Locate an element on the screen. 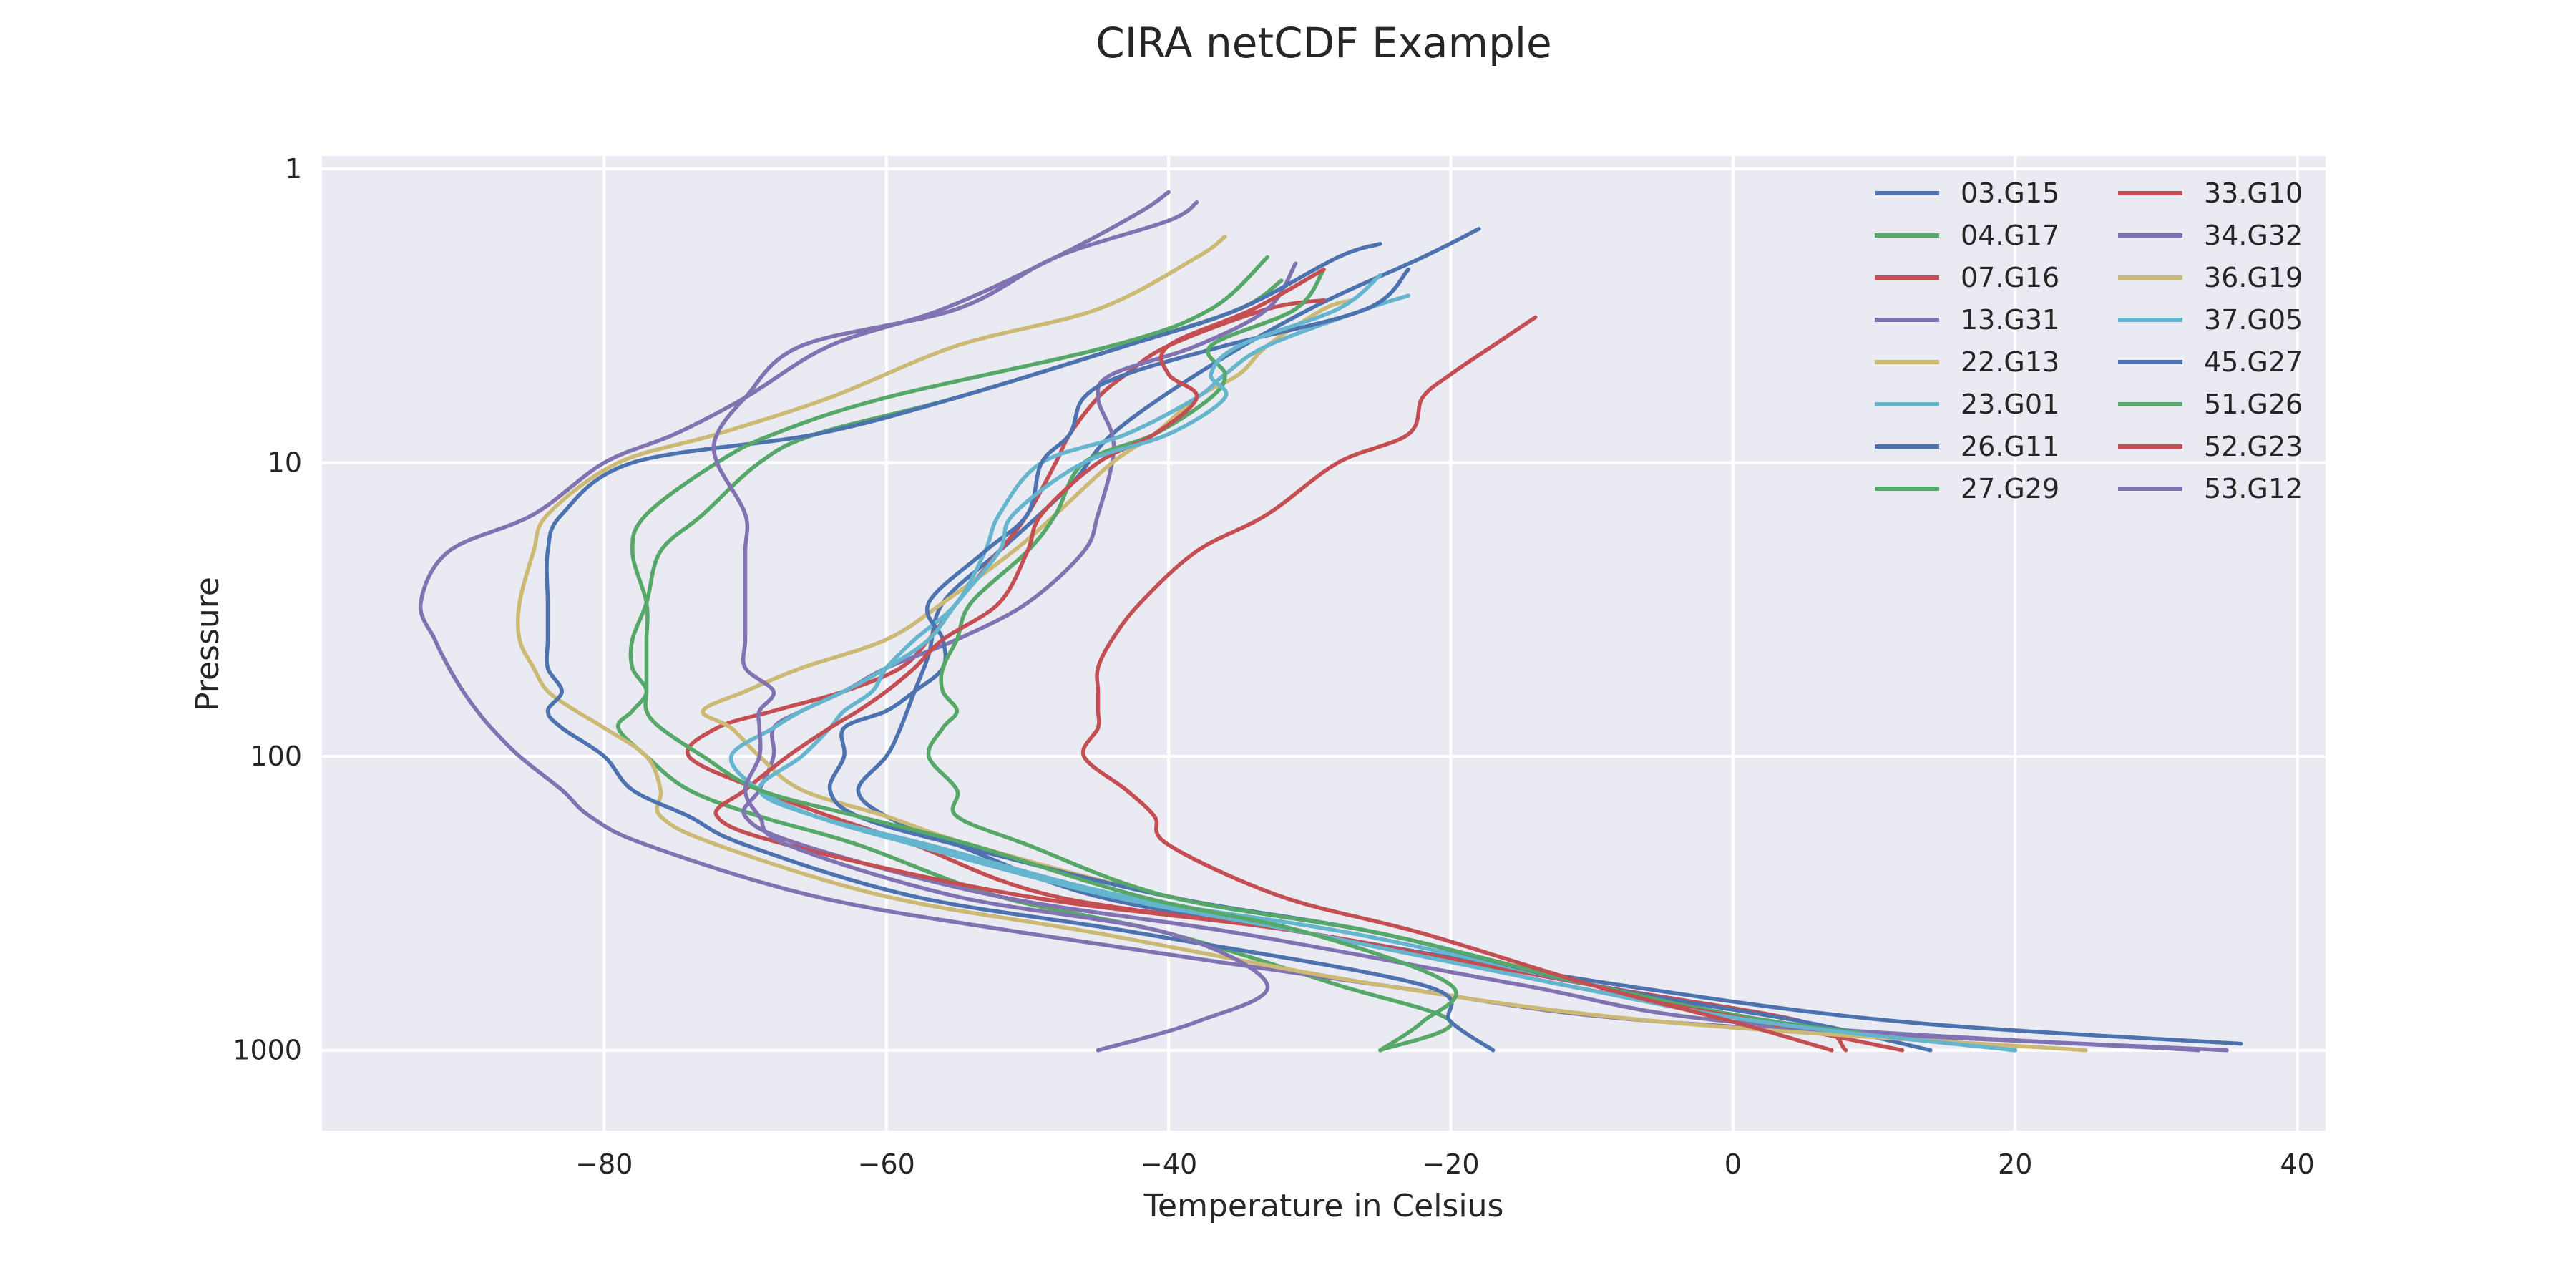 The image size is (2576, 1288). y-tick-label: 100 is located at coordinates (276, 756).